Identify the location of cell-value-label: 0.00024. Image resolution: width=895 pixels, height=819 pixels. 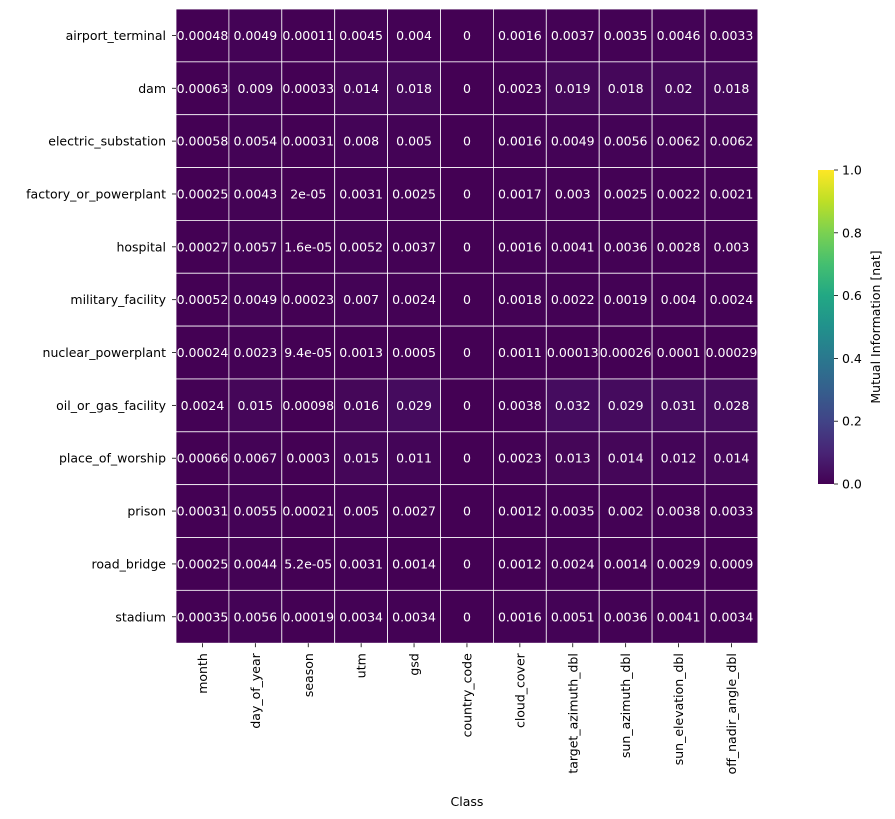
(203, 352).